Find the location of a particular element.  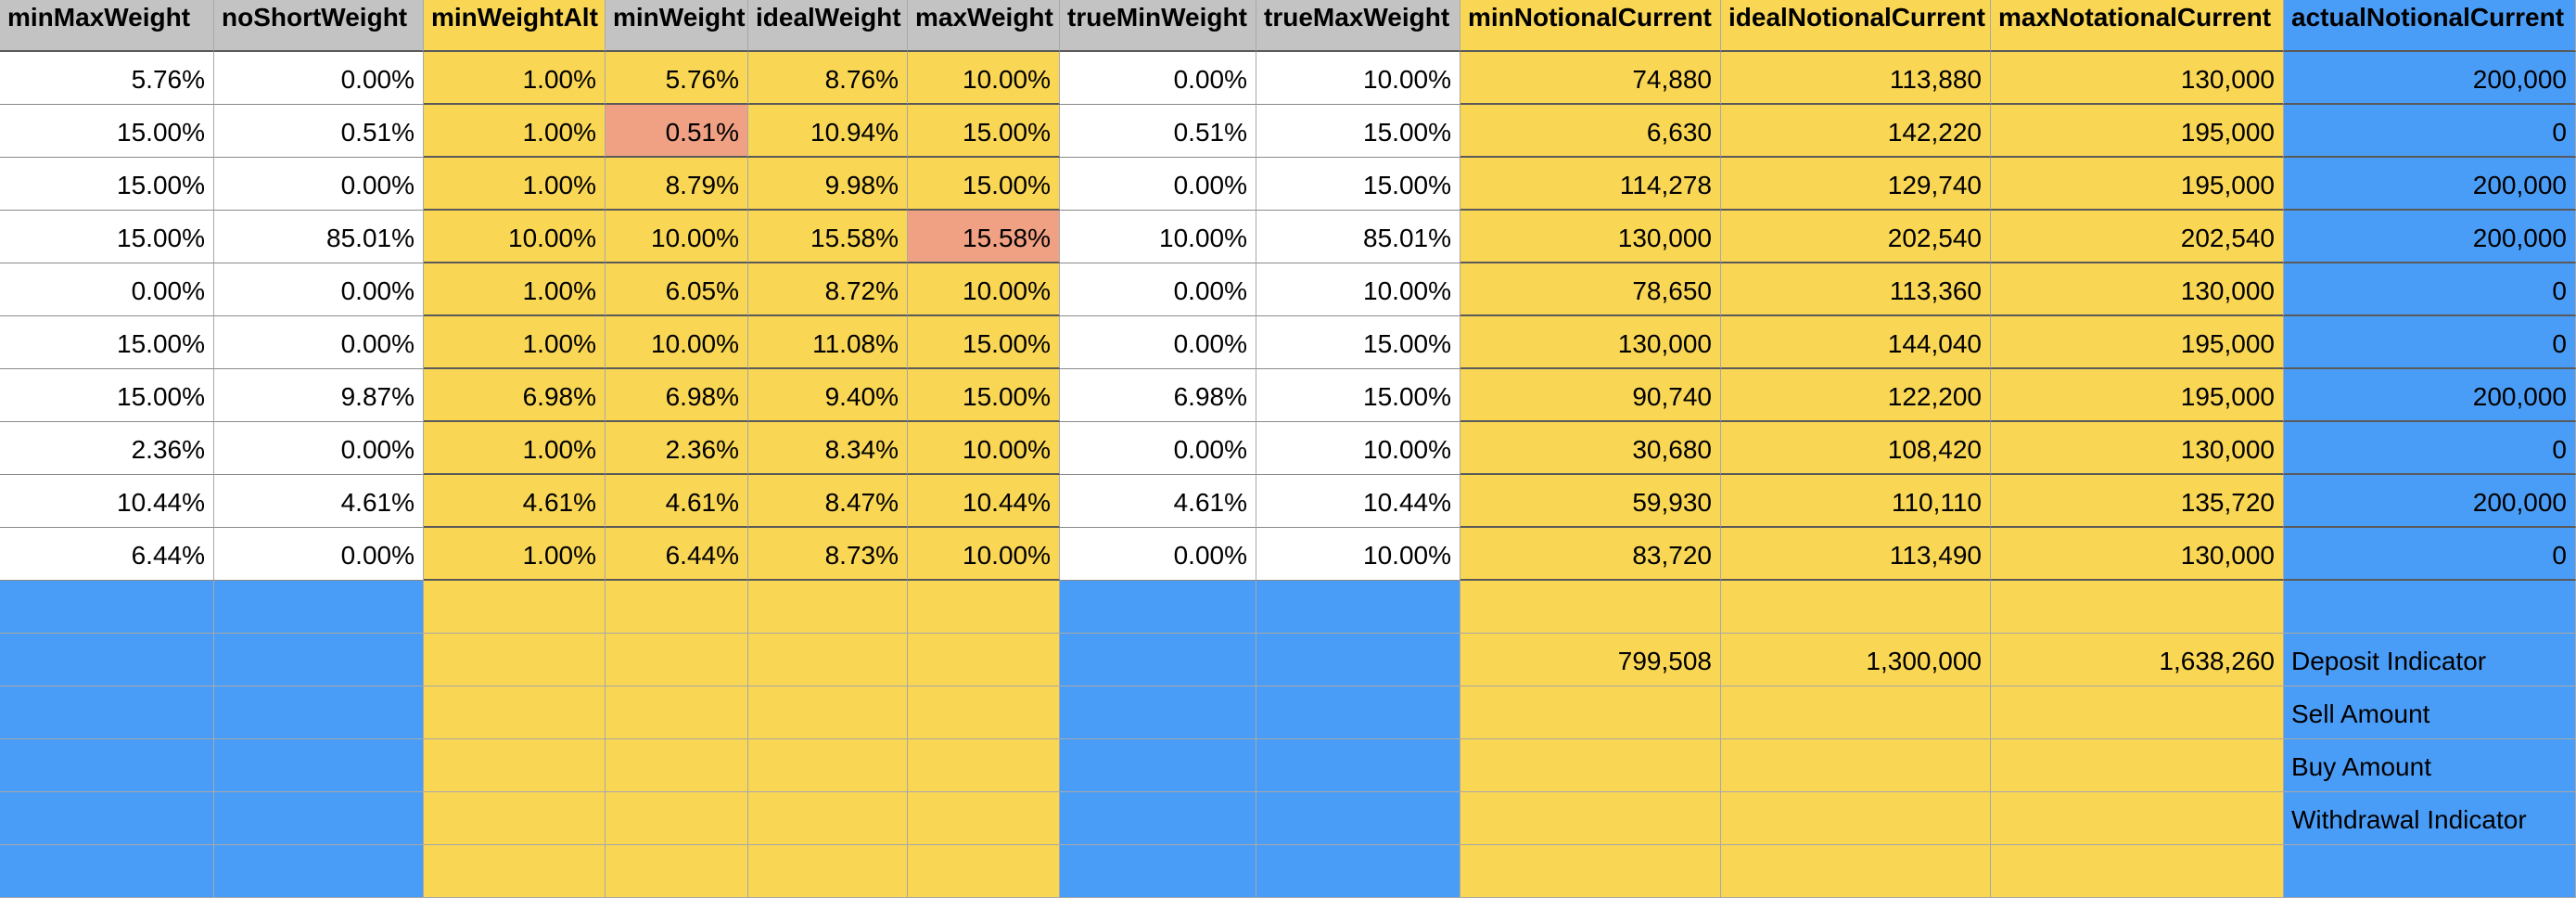

cell-min-weight-alt: 6.98% is located at coordinates (515, 395).